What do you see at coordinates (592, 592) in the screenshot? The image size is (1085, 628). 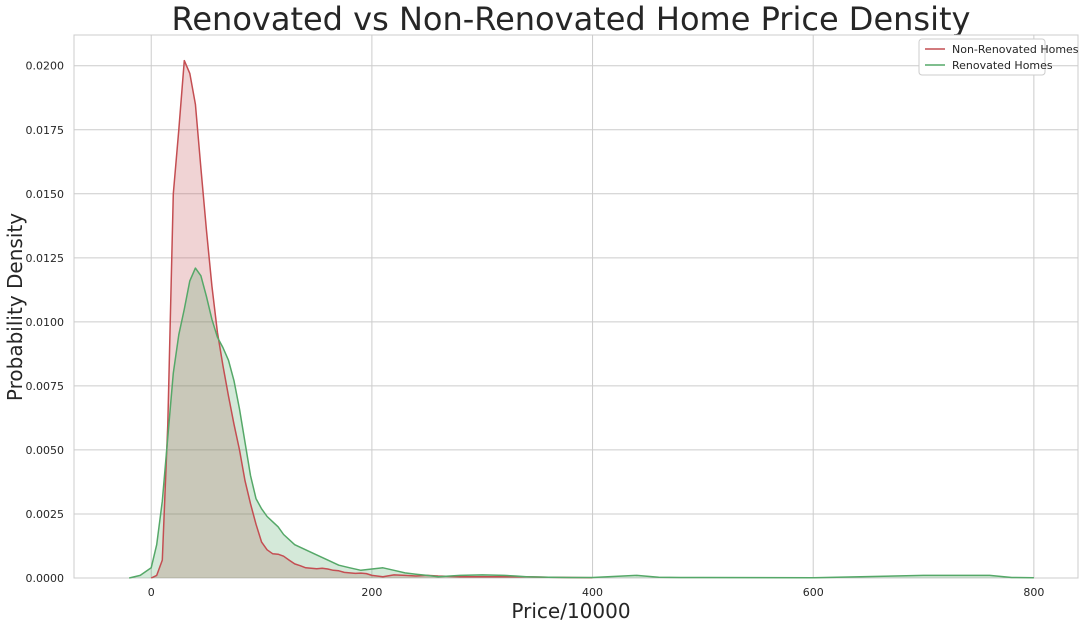 I see `x-tick-label: 400` at bounding box center [592, 592].